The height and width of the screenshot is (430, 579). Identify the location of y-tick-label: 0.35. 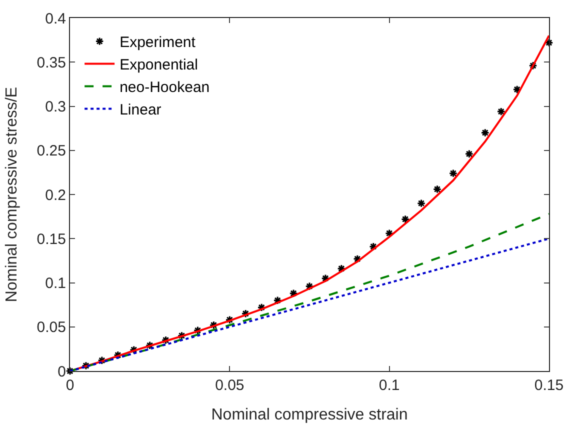
(51, 63).